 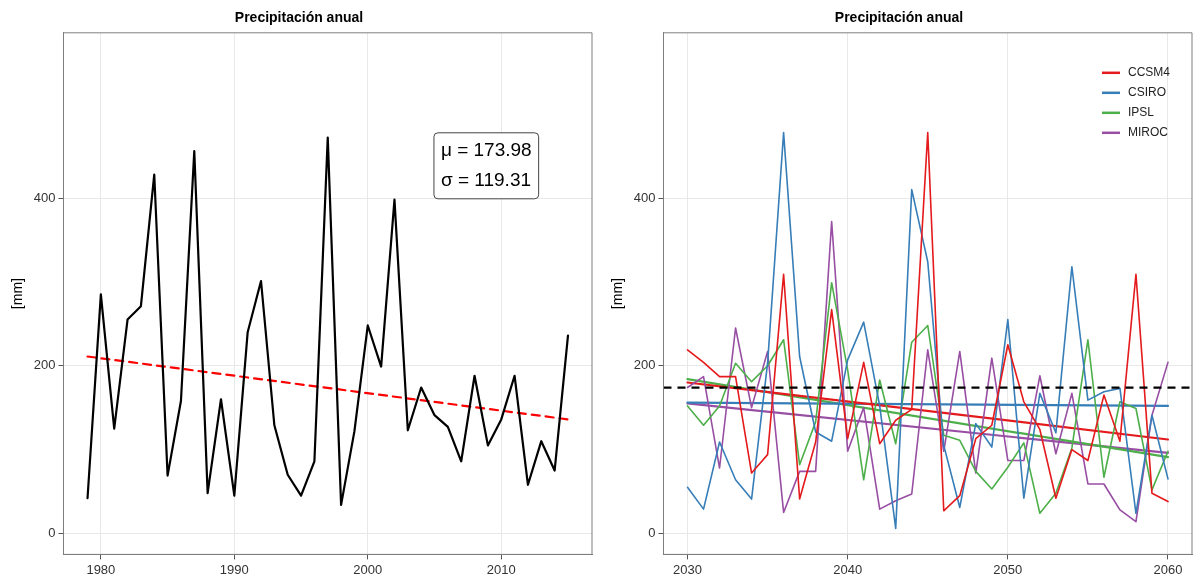 I want to click on legend-label: IPSL, so click(x=1141, y=112).